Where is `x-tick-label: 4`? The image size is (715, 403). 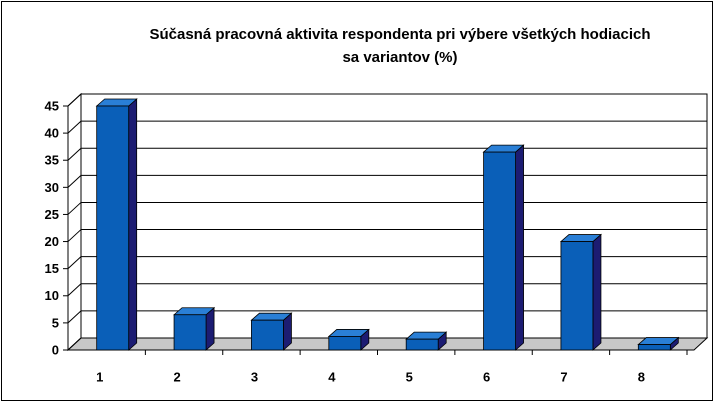
x-tick-label: 4 is located at coordinates (332, 376).